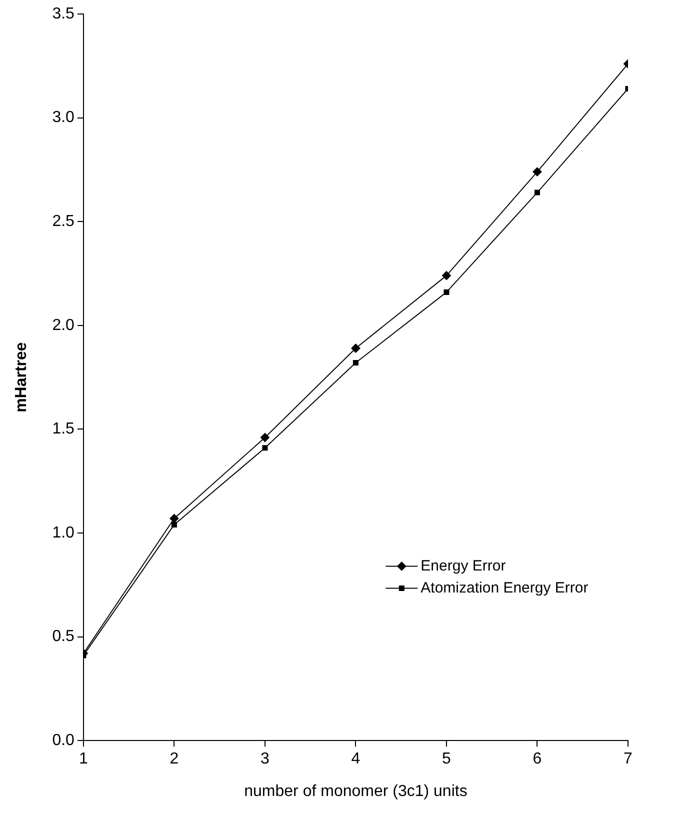 The image size is (683, 825). I want to click on x-tick-label: 7, so click(628, 759).